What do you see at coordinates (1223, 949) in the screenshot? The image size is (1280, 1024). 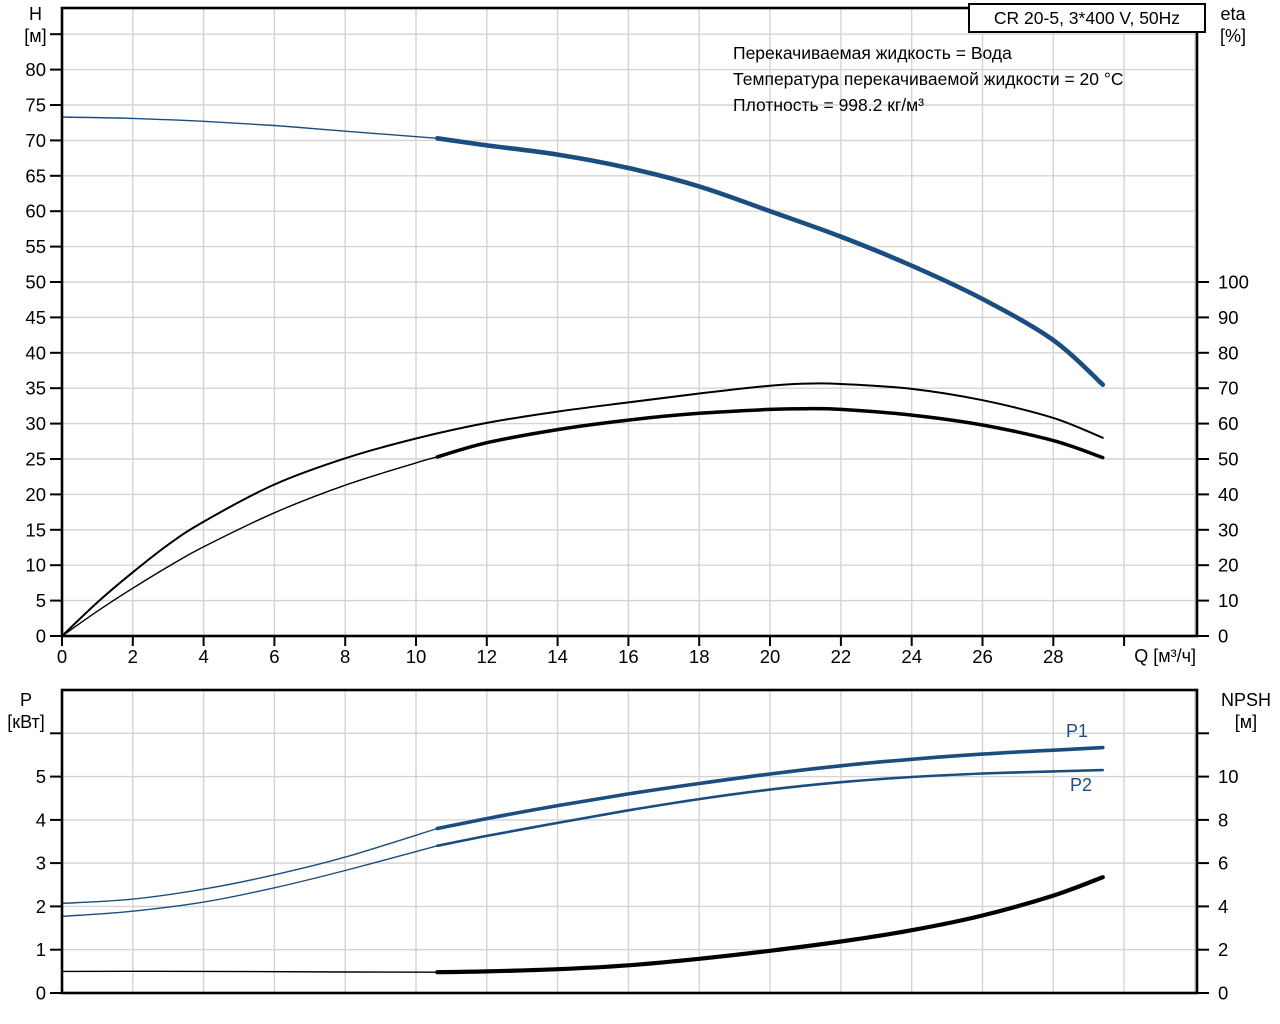 I see `right-axis-tick-label: 2` at bounding box center [1223, 949].